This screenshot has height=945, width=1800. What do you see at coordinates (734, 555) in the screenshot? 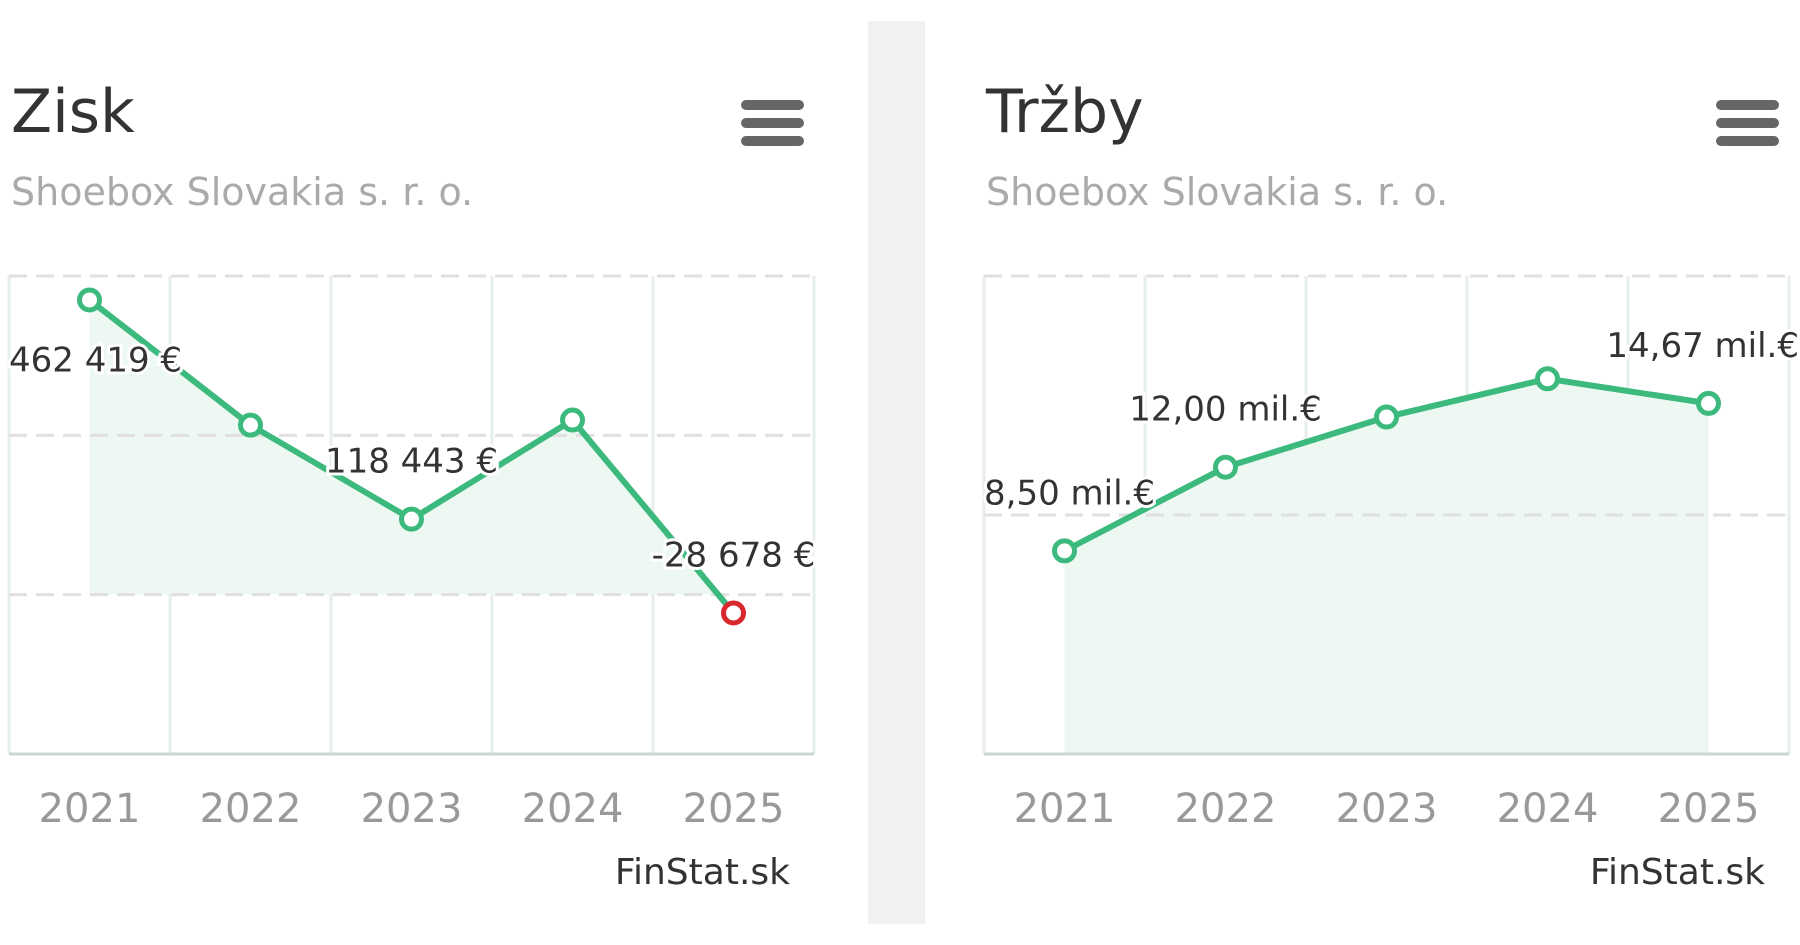
I see `data-label: -28 678 €` at bounding box center [734, 555].